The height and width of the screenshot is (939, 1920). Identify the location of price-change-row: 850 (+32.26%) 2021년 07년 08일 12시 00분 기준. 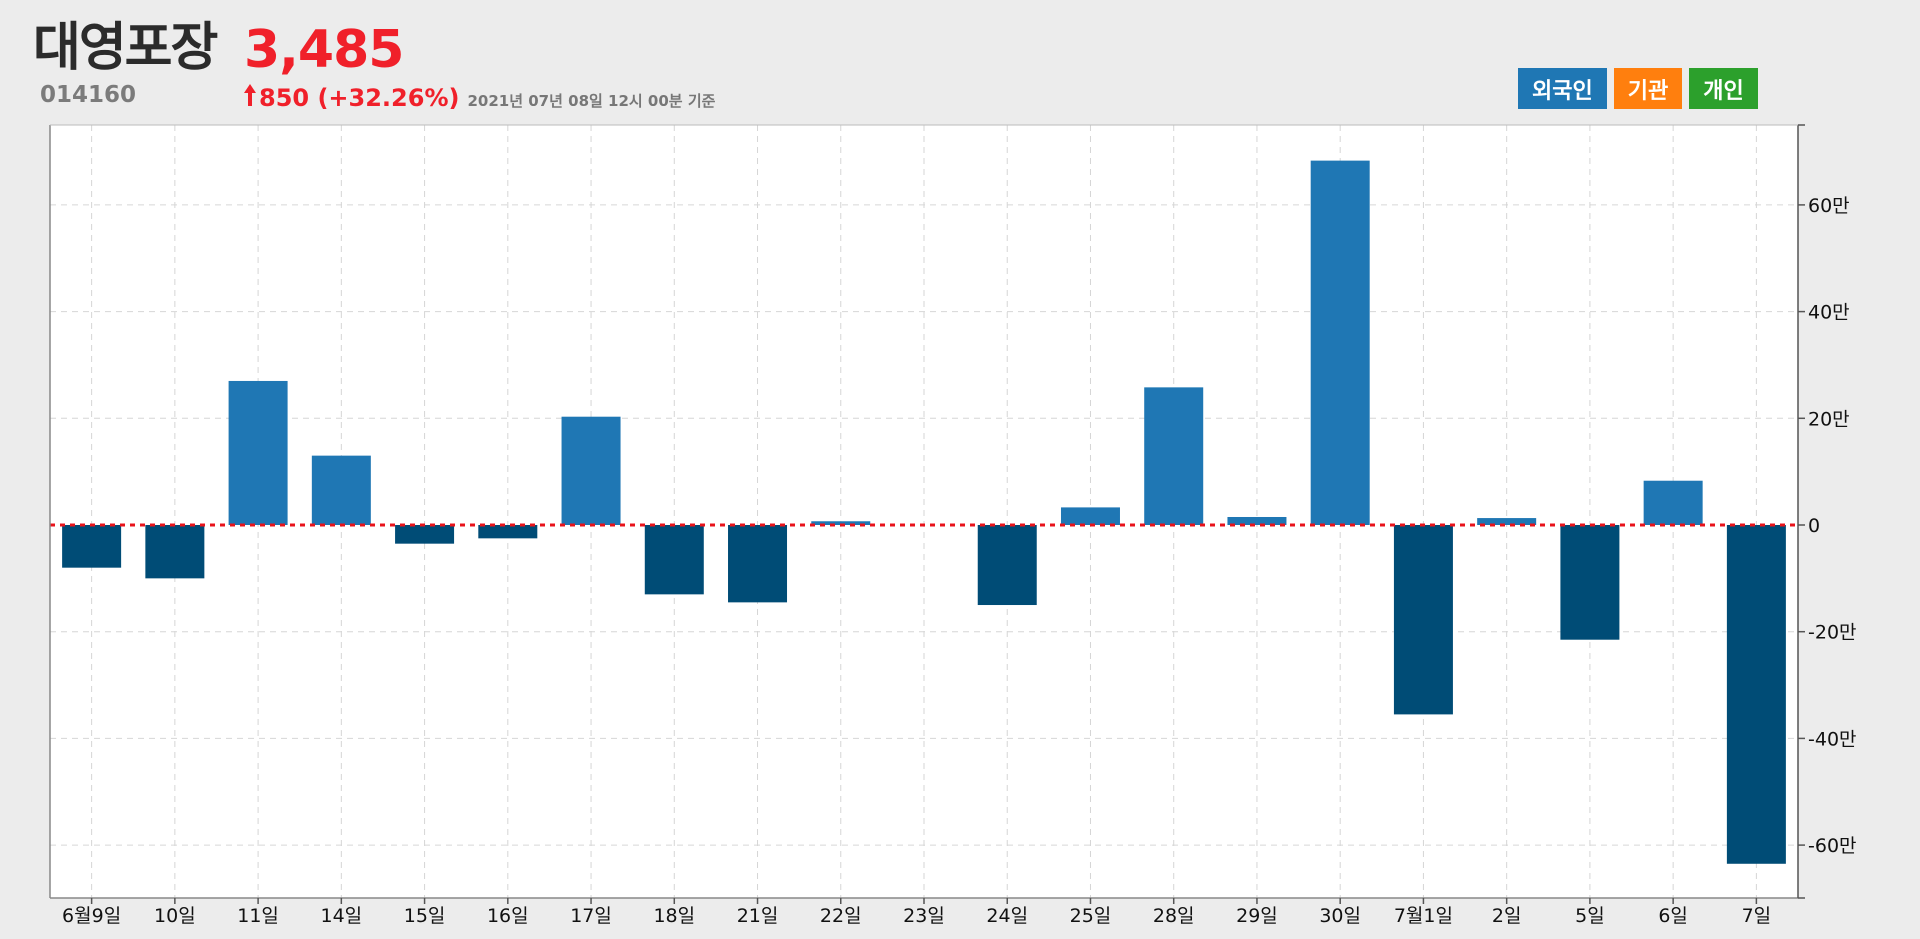
(479, 97).